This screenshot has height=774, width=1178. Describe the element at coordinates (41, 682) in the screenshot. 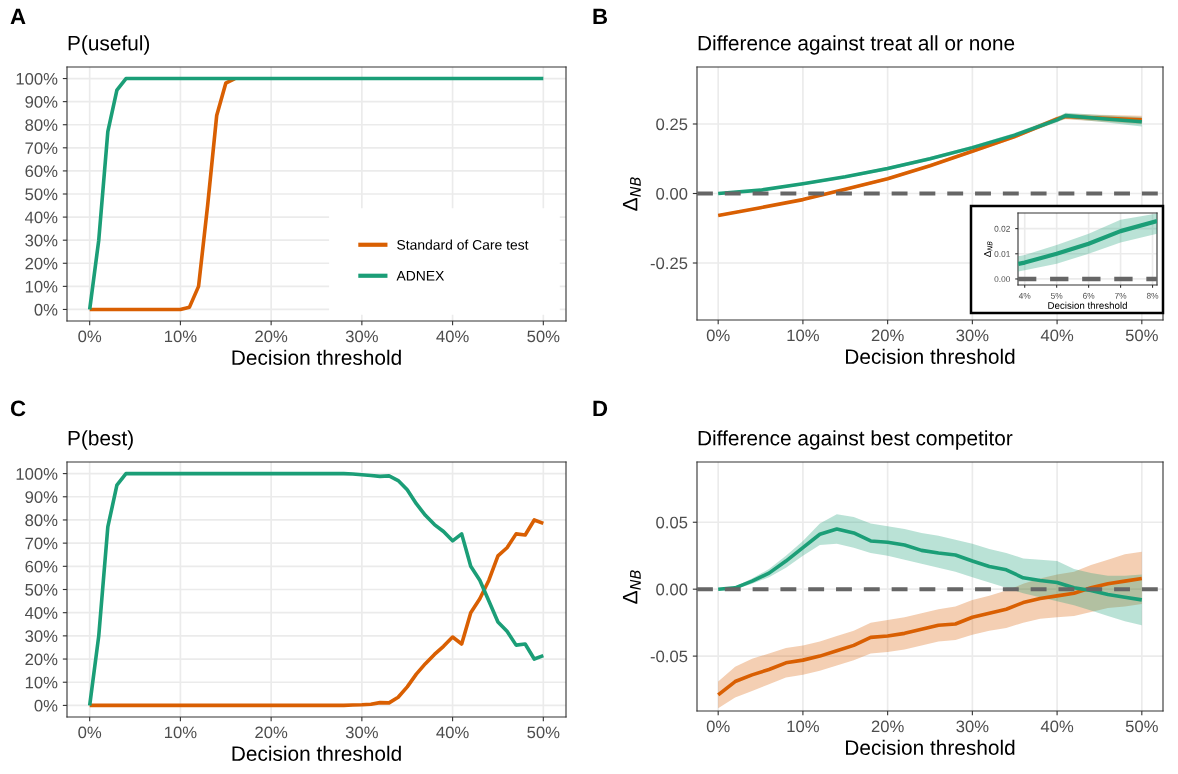

I see `y-tick-label: 10%` at that location.